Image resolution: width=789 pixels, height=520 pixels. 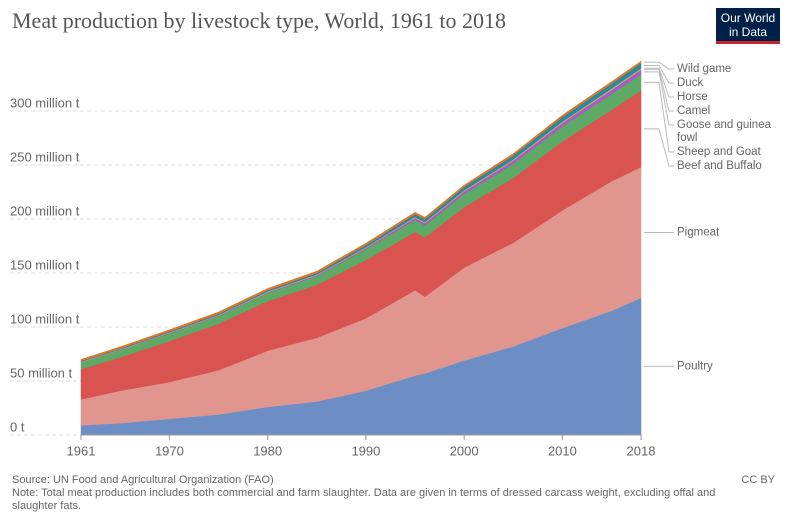 What do you see at coordinates (704, 69) in the screenshot?
I see `legend-label: Wild game` at bounding box center [704, 69].